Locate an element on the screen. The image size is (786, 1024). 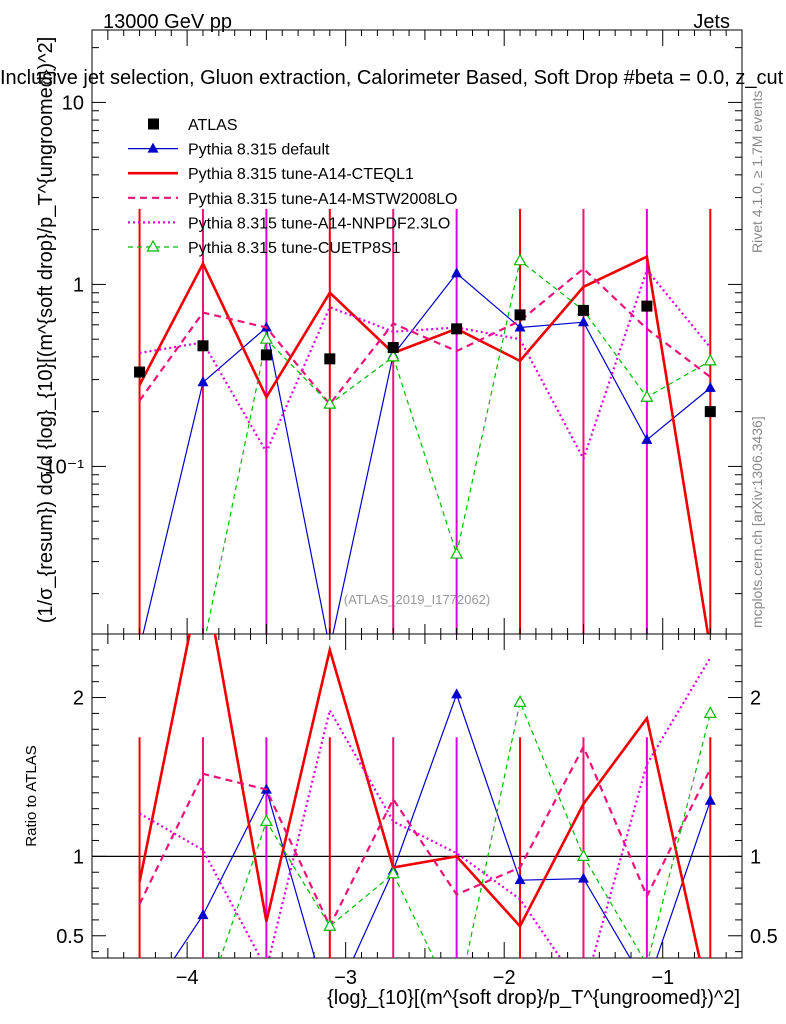
legend-label: Pythia 8.315 tune-A14-CTEQL1 is located at coordinates (301, 174).